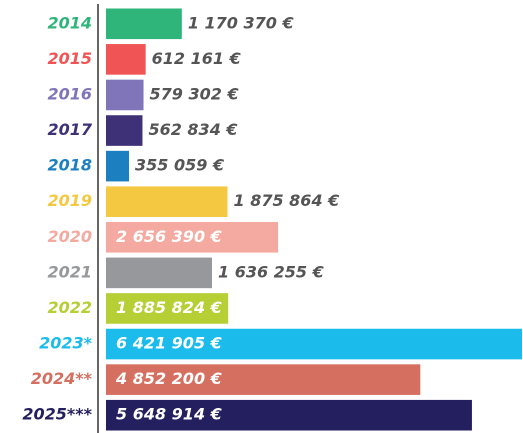 The width and height of the screenshot is (523, 433). Describe the element at coordinates (69, 129) in the screenshot. I see `category-label: 2017` at that location.